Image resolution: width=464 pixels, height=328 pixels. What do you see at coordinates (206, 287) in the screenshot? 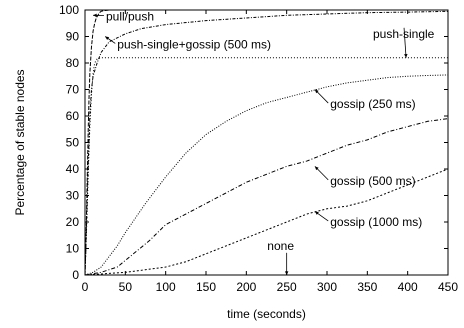
I see `x-tick-label: 150` at bounding box center [206, 287].